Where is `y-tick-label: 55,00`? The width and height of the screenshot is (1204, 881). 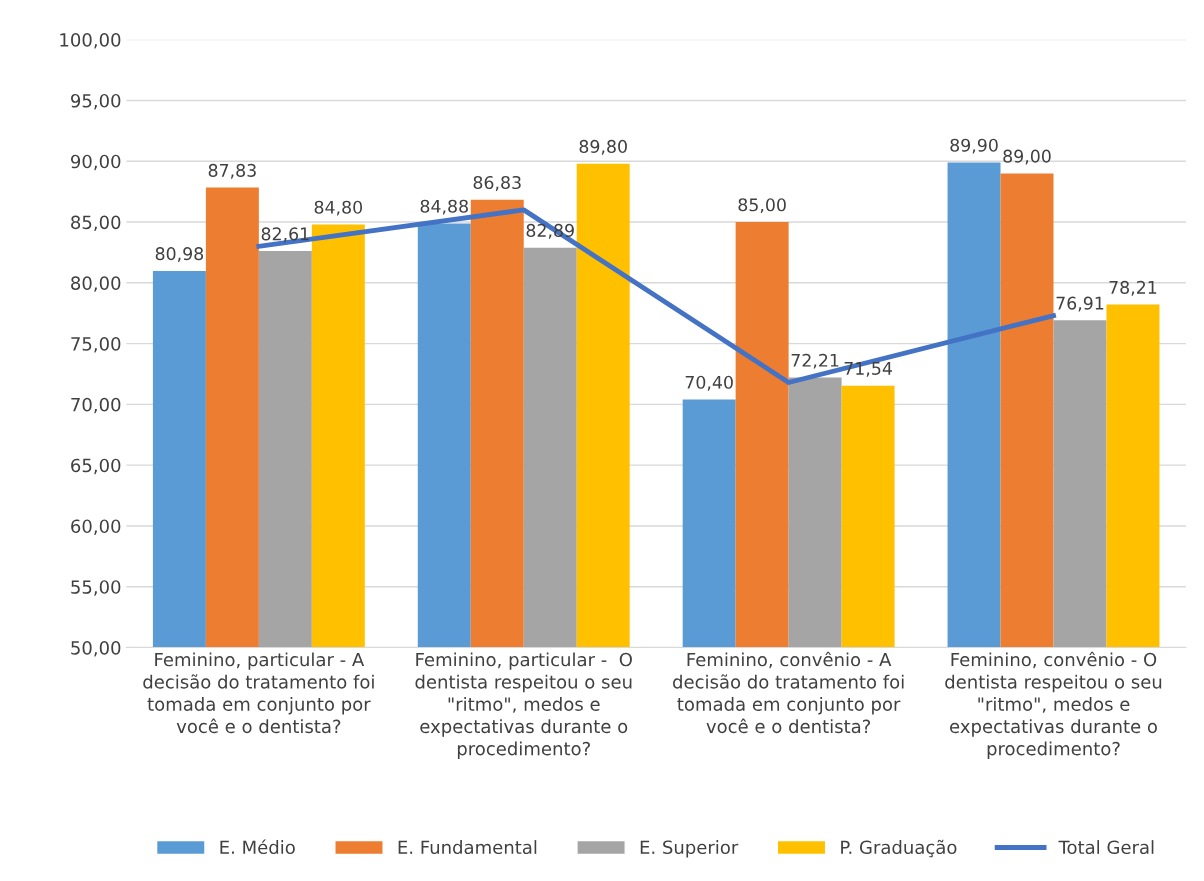
y-tick-label: 55,00 is located at coordinates (96, 588).